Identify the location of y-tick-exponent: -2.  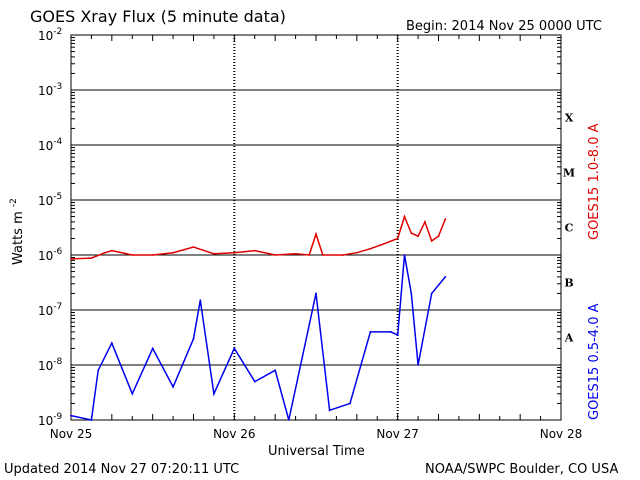
(57, 32).